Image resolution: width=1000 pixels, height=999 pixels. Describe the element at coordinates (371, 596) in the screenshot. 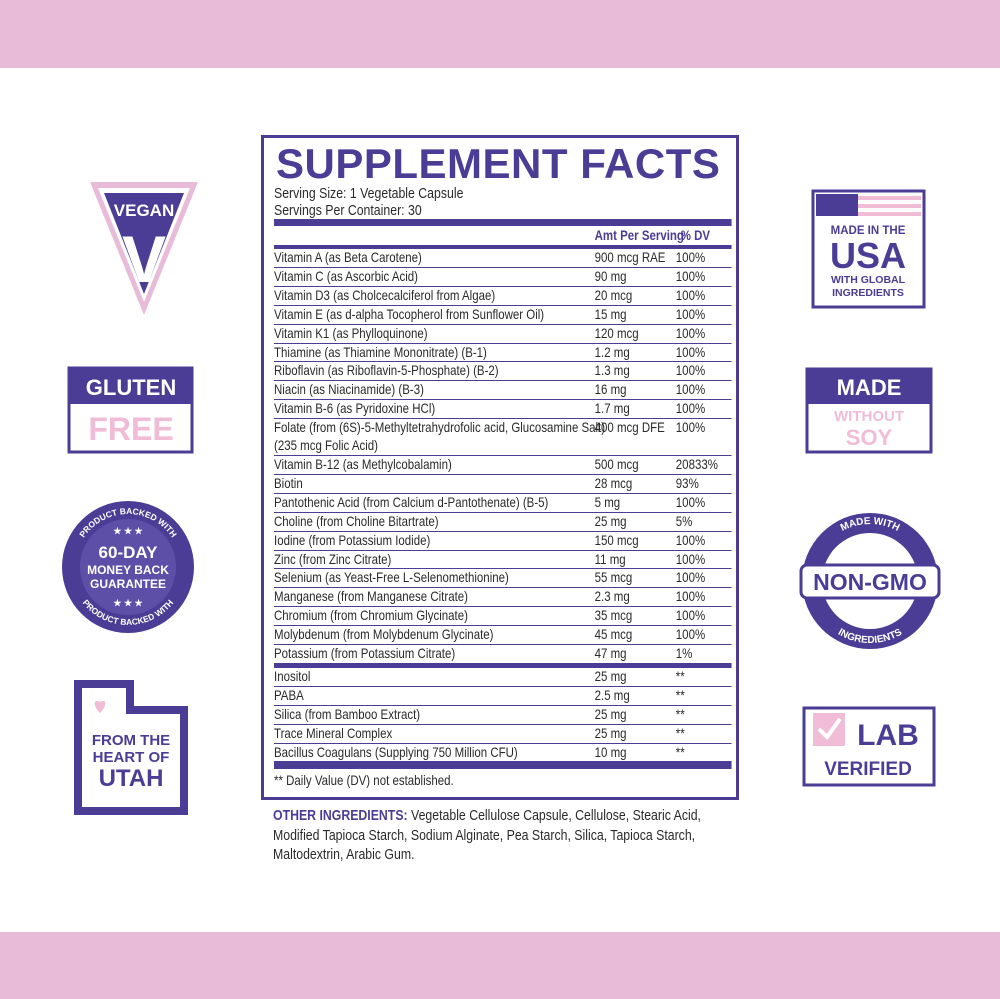

I see `nutrient-name: Manganese (from Manganese Citrate)` at that location.